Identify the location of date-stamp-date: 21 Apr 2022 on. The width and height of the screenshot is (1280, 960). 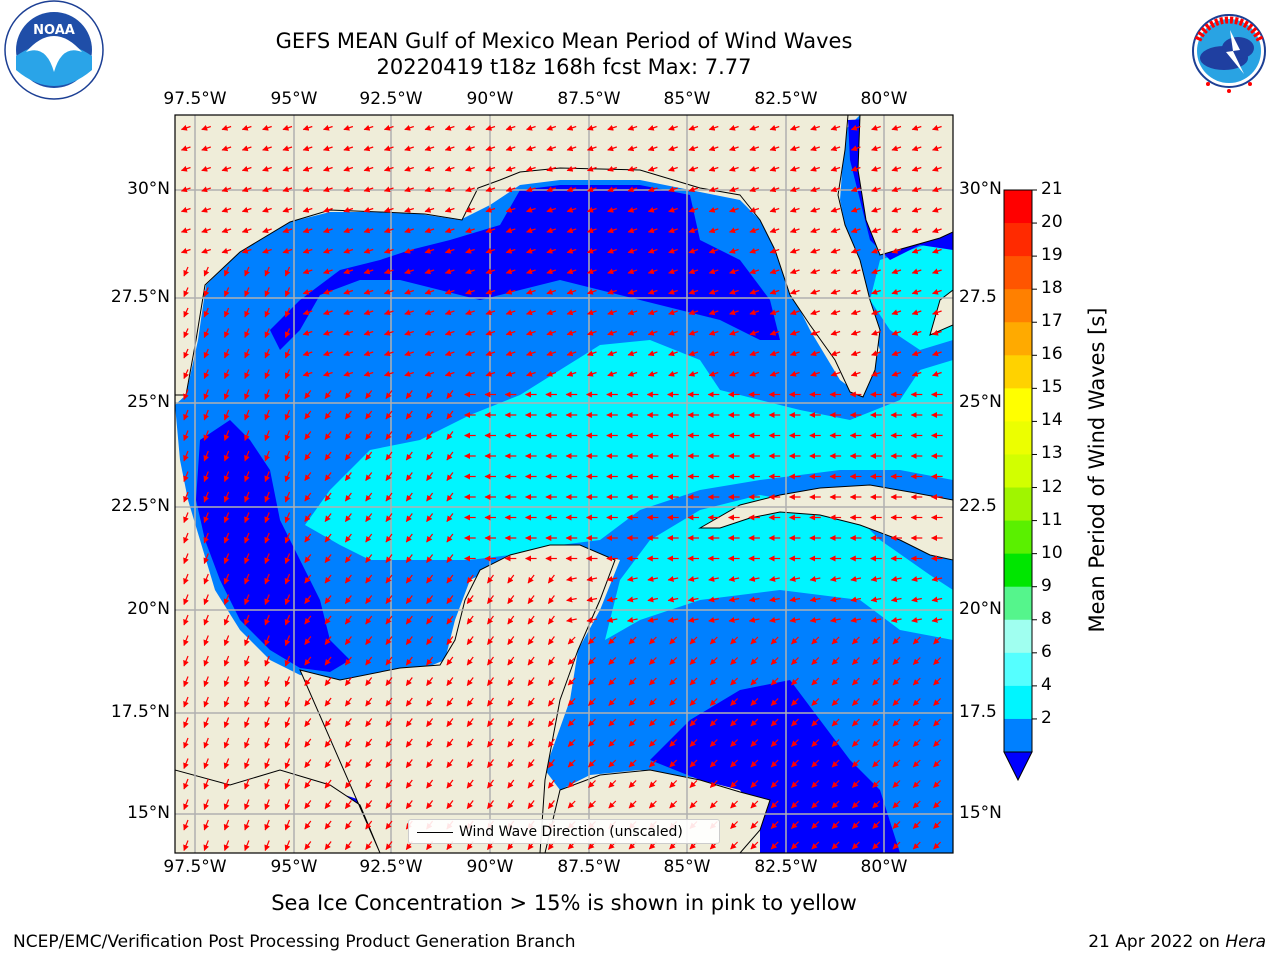
(1157, 942).